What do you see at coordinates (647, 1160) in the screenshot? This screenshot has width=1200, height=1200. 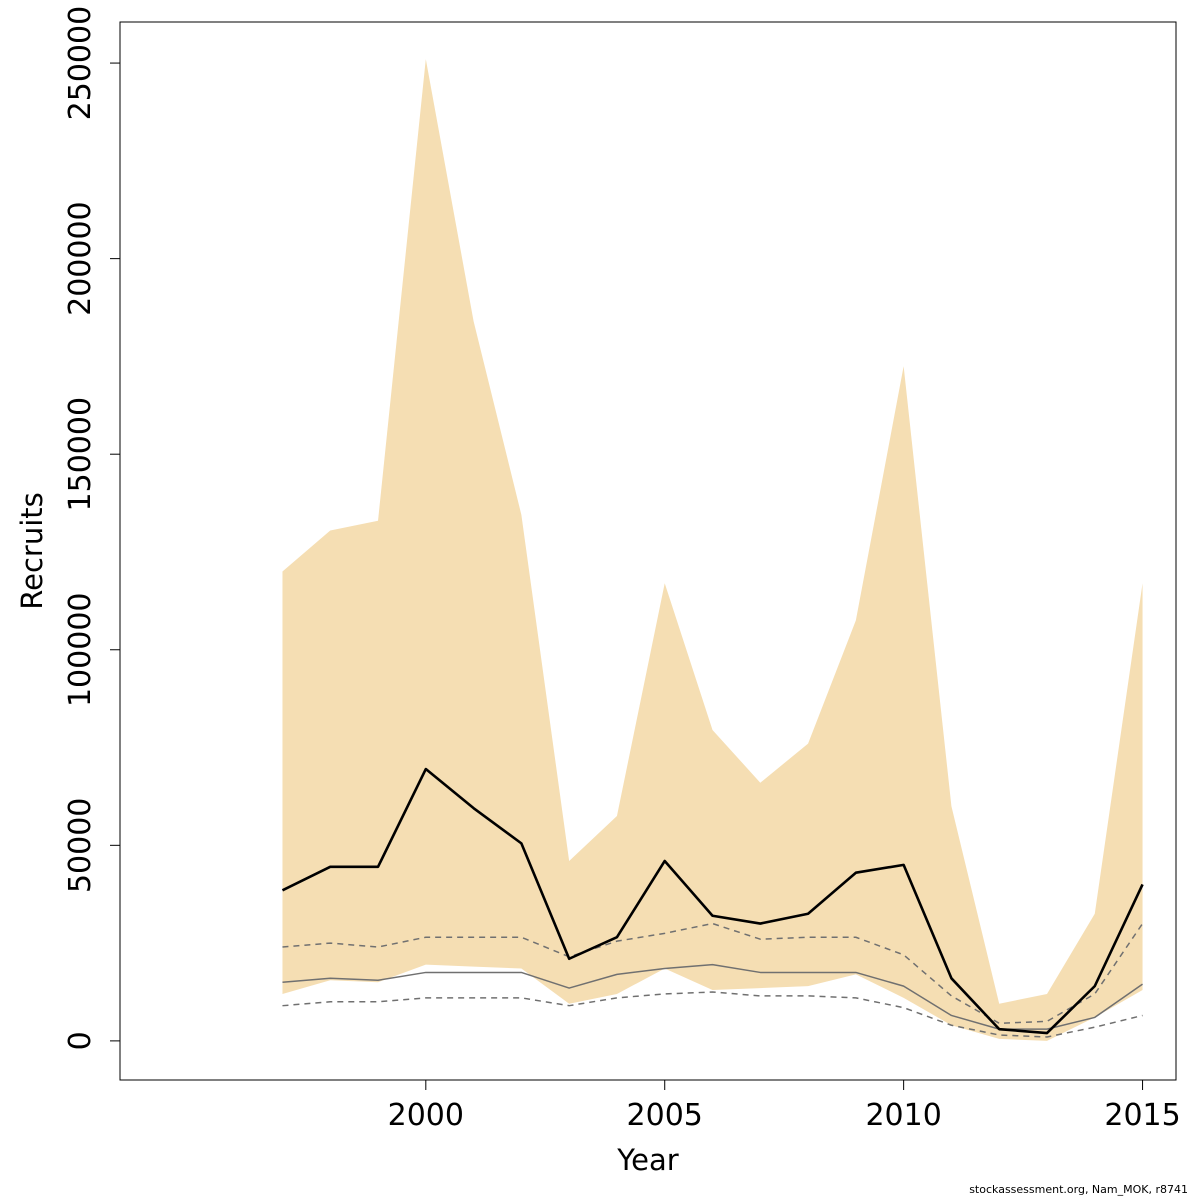 I see `x-axis-title: Year` at bounding box center [647, 1160].